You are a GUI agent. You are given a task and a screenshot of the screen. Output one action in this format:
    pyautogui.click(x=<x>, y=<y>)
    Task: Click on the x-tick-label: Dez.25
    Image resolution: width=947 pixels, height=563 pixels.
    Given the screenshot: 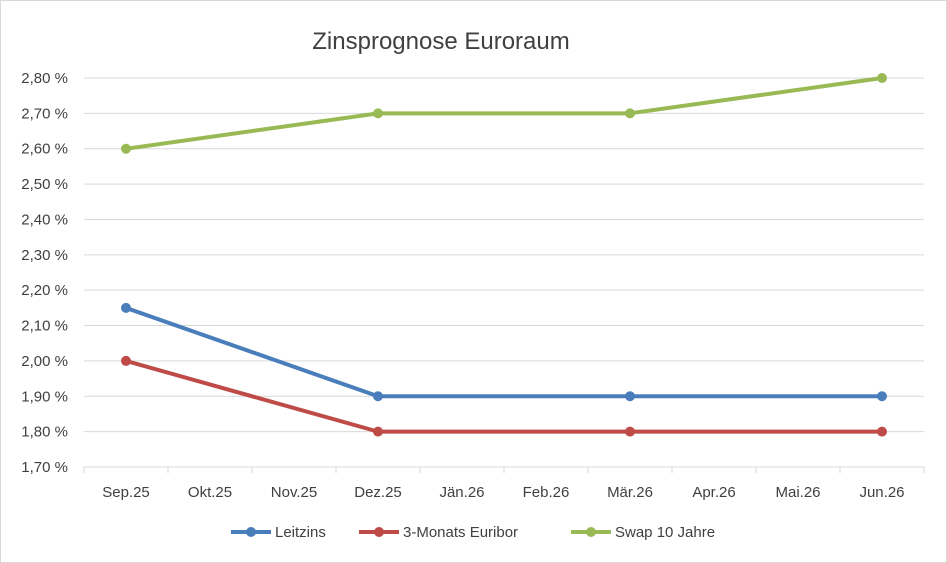 What is the action you would take?
    pyautogui.click(x=378, y=492)
    